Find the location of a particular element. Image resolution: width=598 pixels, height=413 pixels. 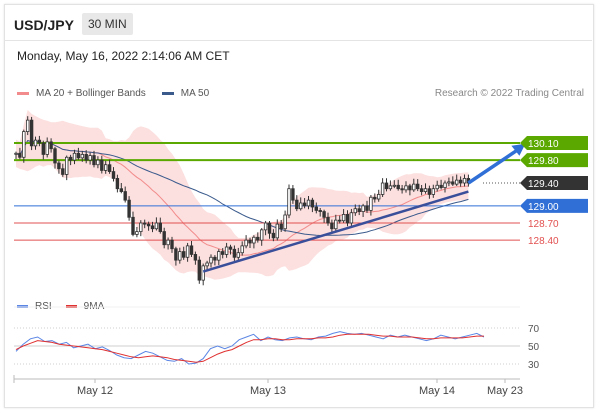

rsi-series-9ma is located at coordinates (249, 348).